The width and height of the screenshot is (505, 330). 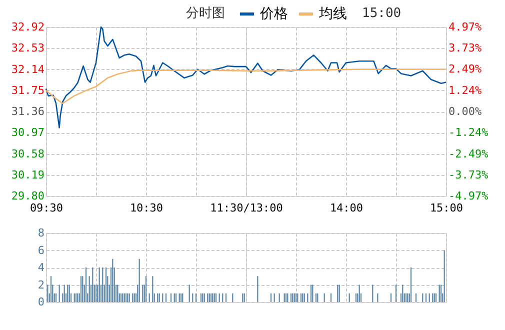 I want to click on y-tick-label: 2, so click(x=41, y=285).